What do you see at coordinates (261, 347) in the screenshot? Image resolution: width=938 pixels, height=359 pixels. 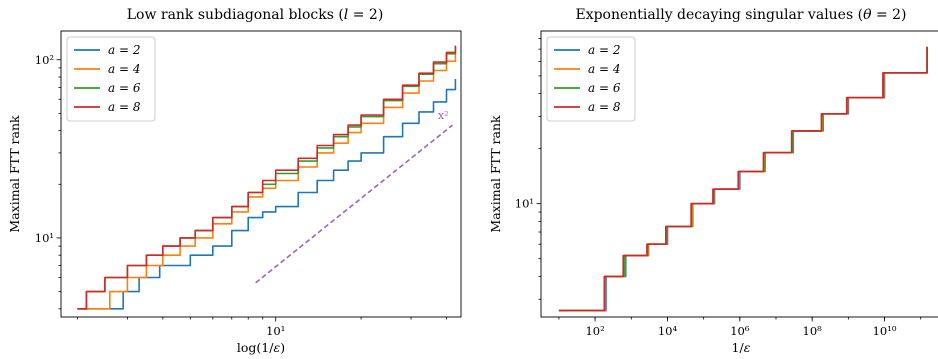 I see `left-x-axis-label: log(1/ε)` at bounding box center [261, 347].